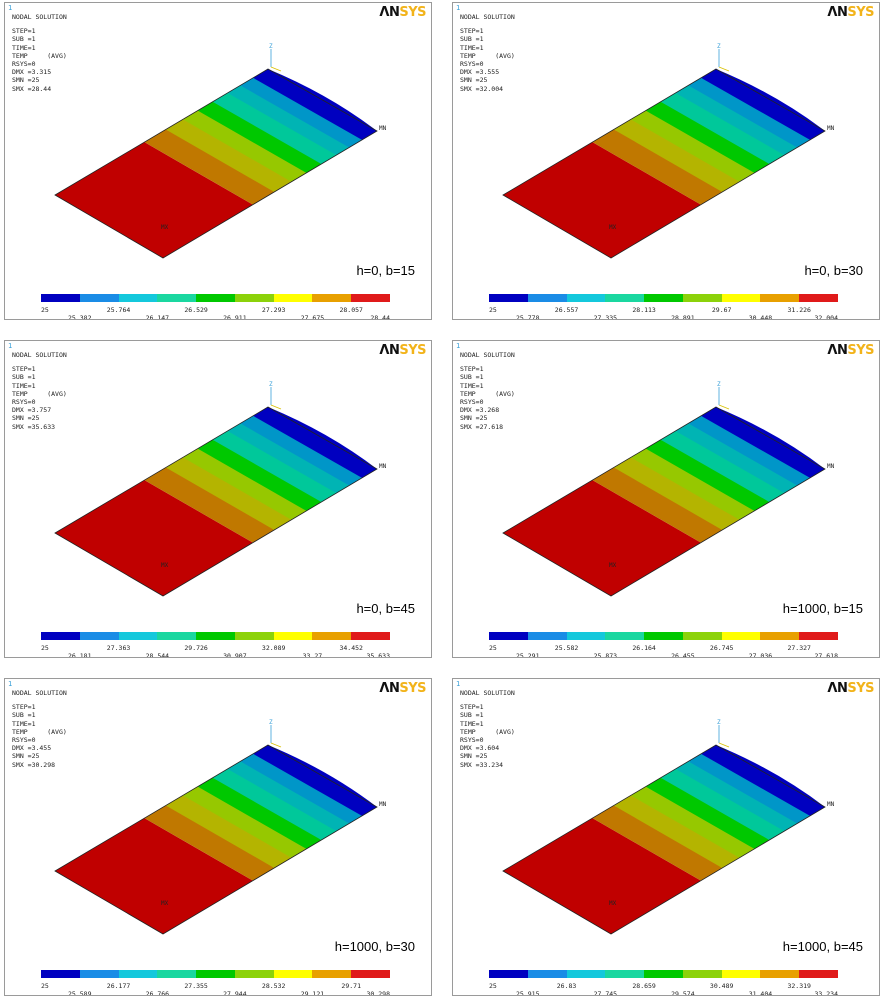  I want to click on legend-tick-label: 27.745, so click(605, 993).